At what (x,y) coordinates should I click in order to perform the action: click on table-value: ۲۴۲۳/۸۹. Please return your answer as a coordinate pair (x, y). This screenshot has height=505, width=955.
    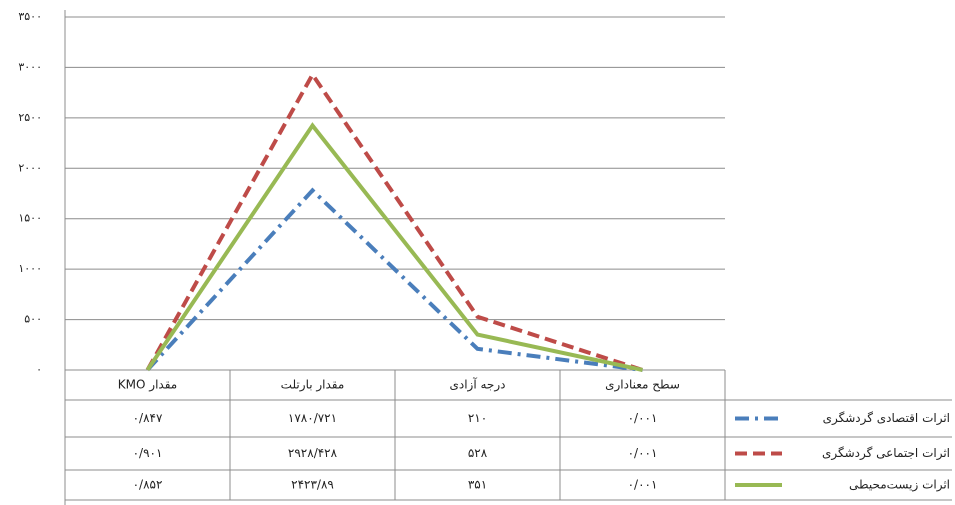
    Looking at the image, I should click on (312, 485).